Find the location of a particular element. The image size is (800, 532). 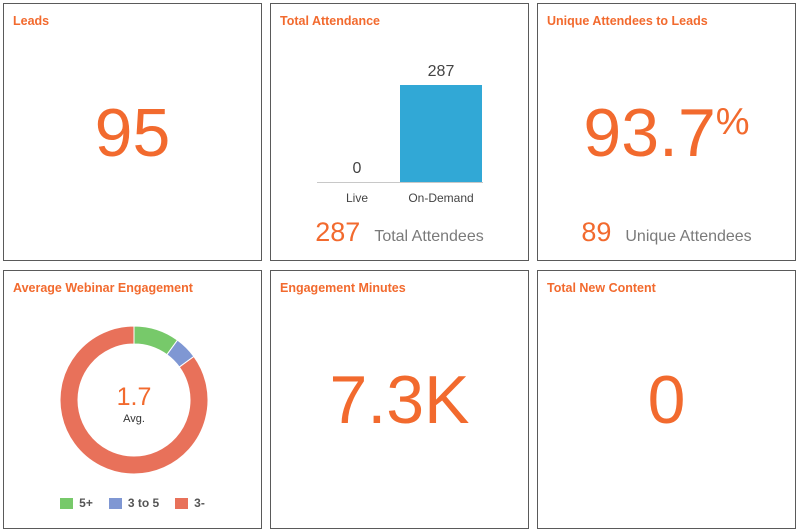

bar-value-label: 287 is located at coordinates (441, 71).